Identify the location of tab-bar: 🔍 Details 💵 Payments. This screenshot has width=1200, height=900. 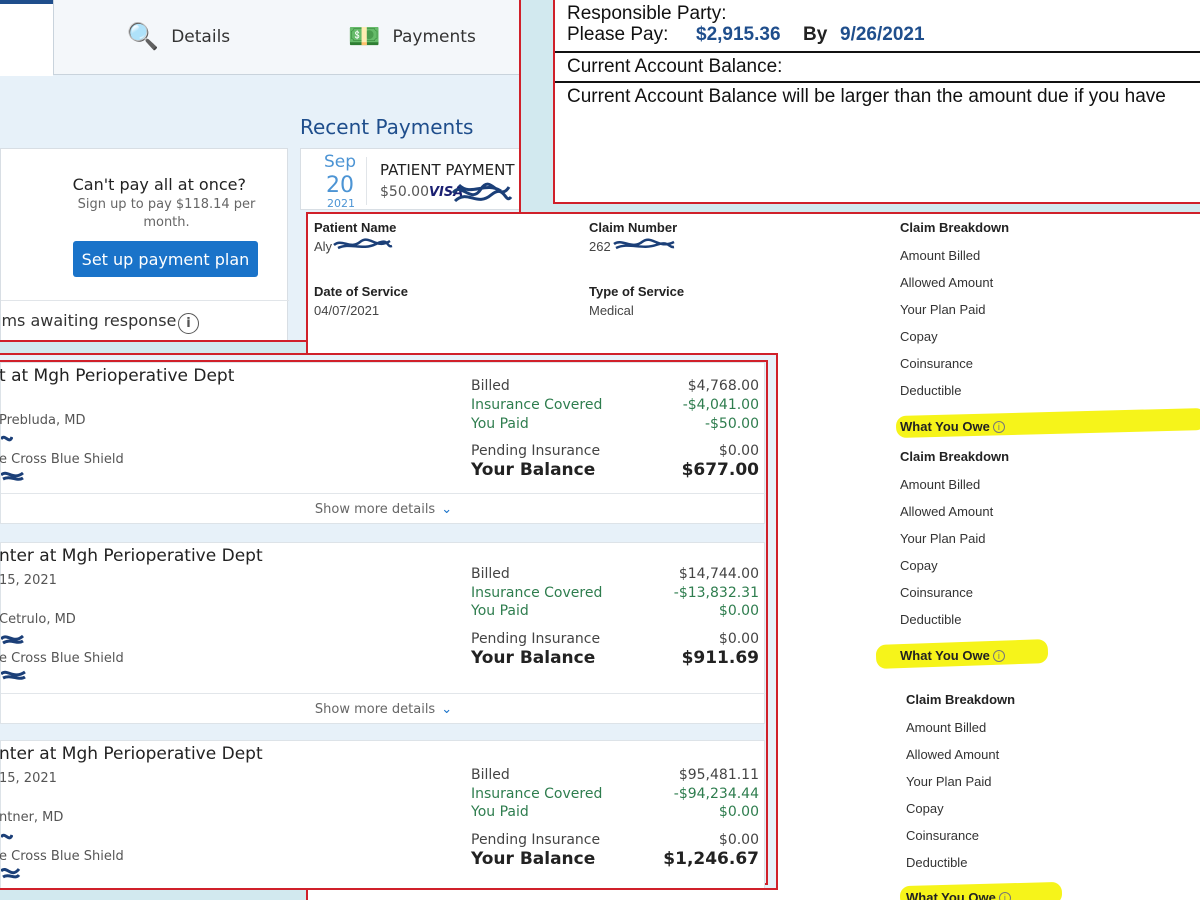
(259, 38).